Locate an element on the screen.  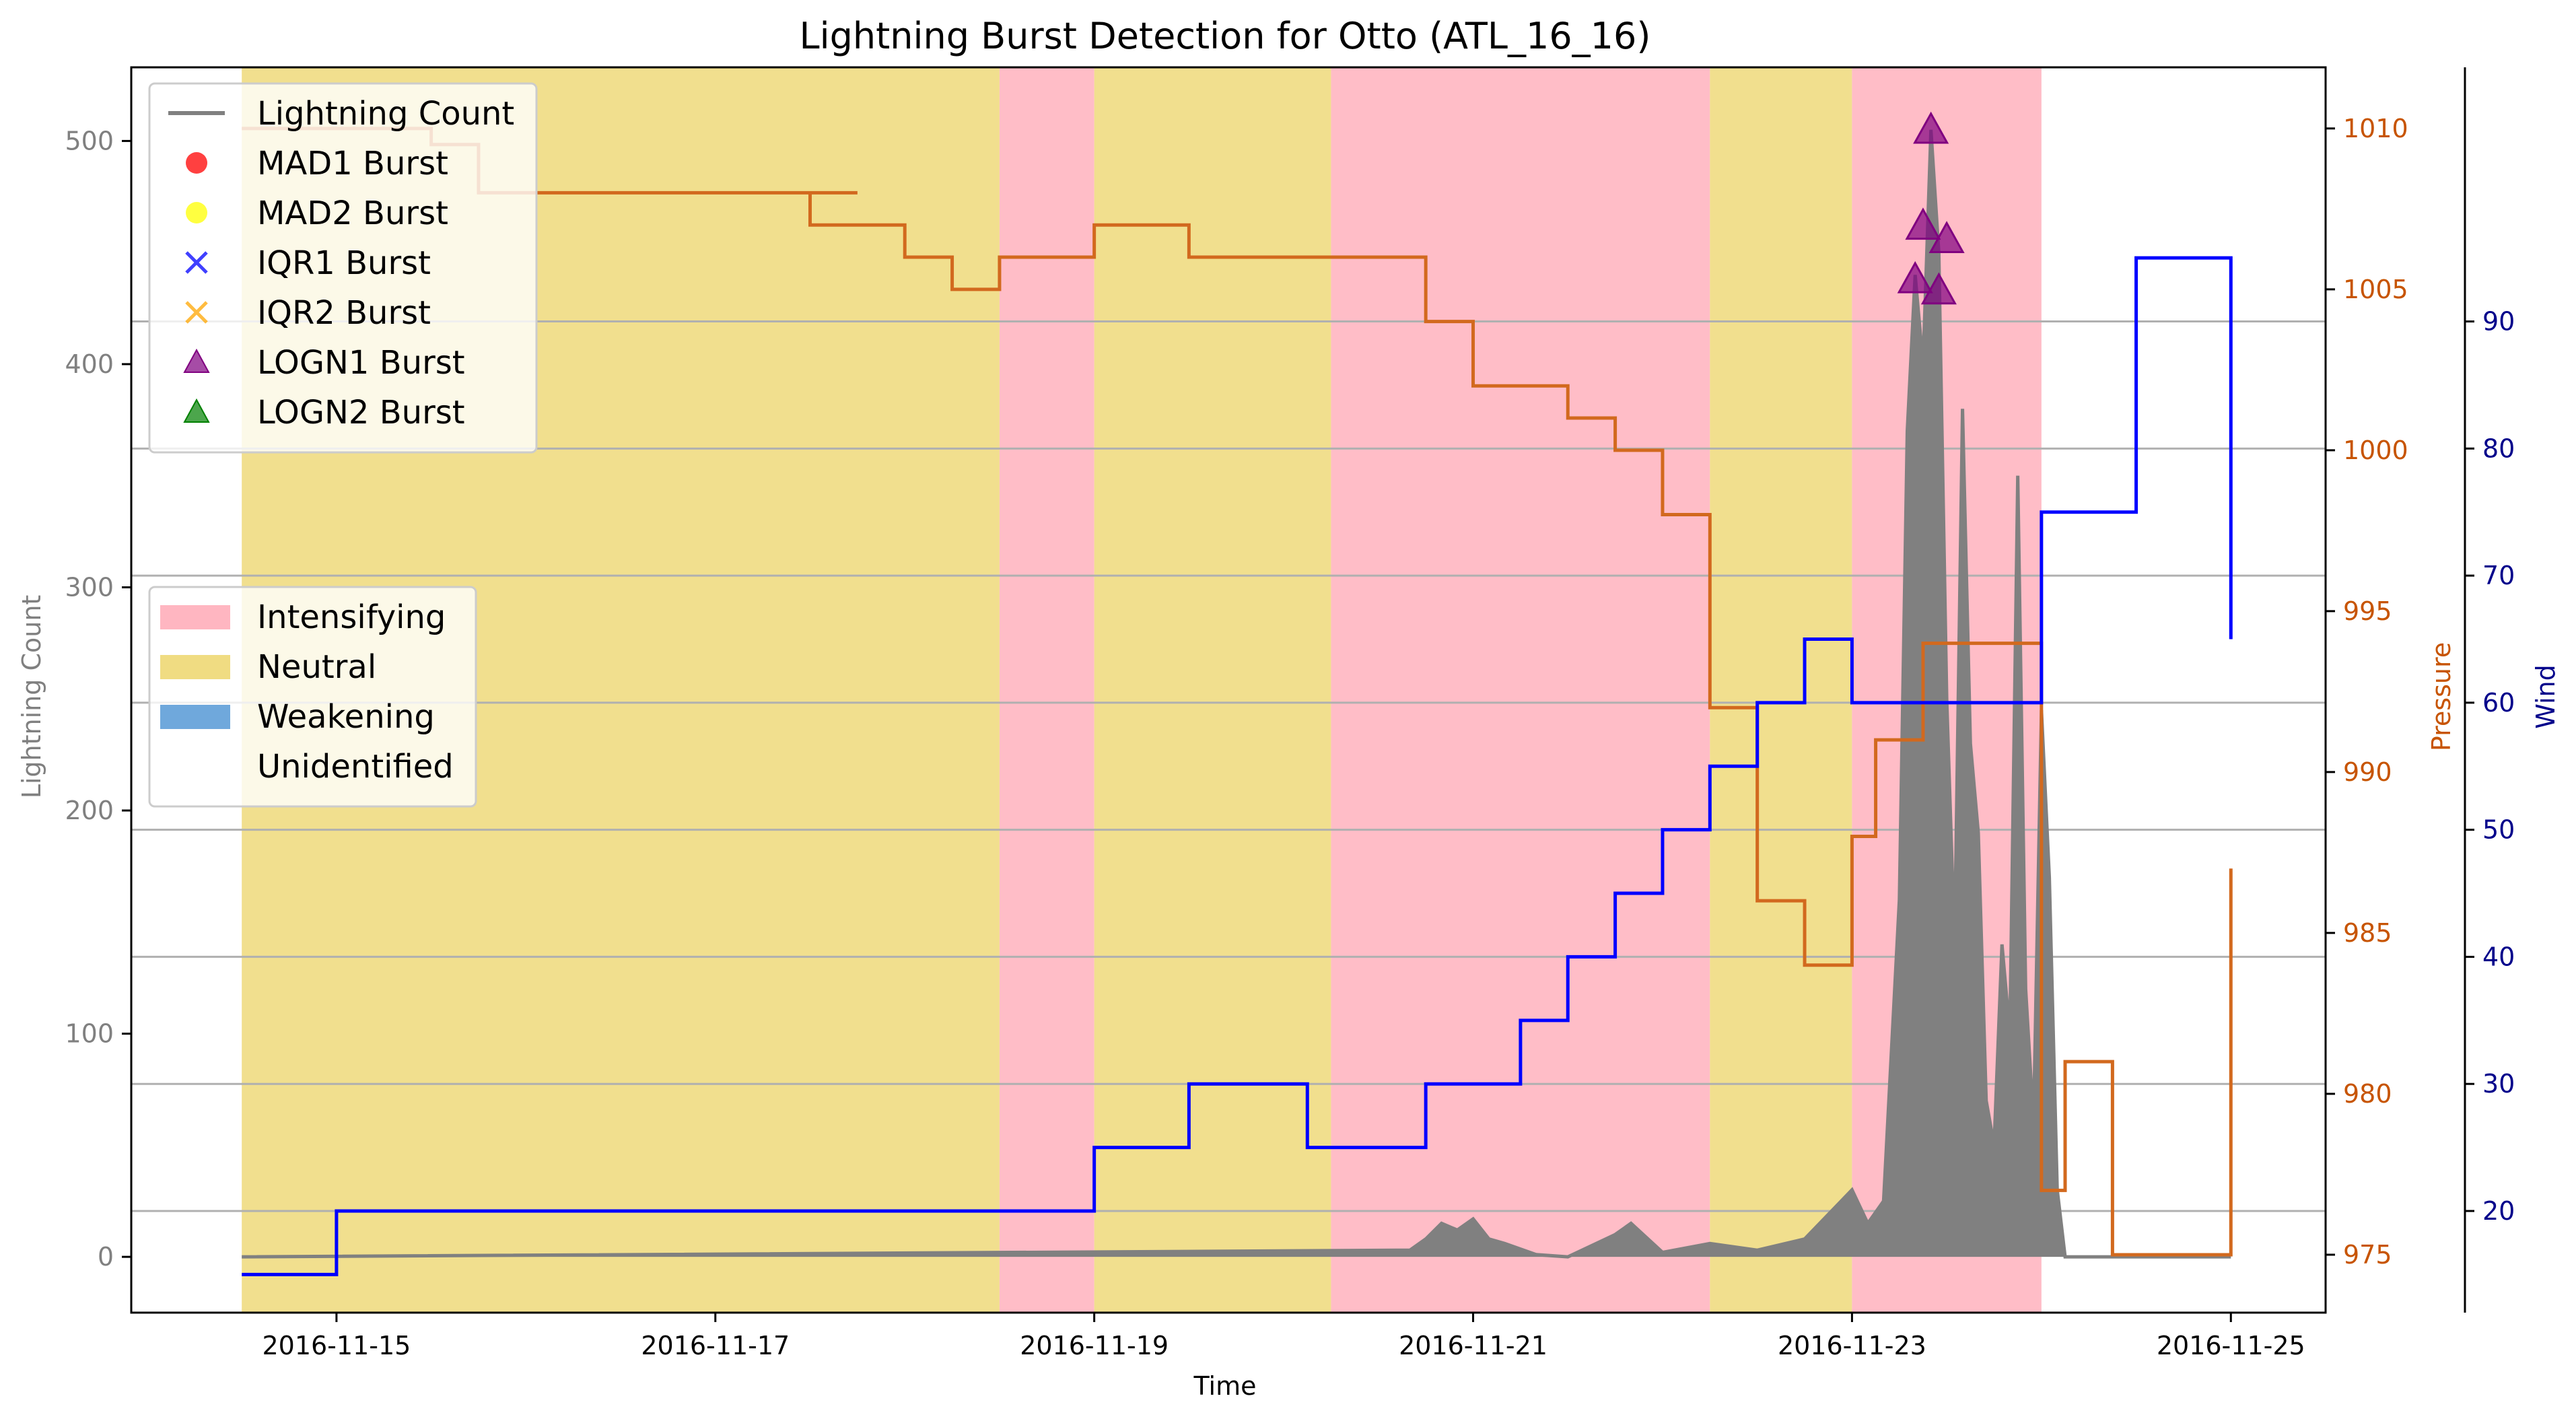
y-left-tick-label: 400 is located at coordinates (89, 364).